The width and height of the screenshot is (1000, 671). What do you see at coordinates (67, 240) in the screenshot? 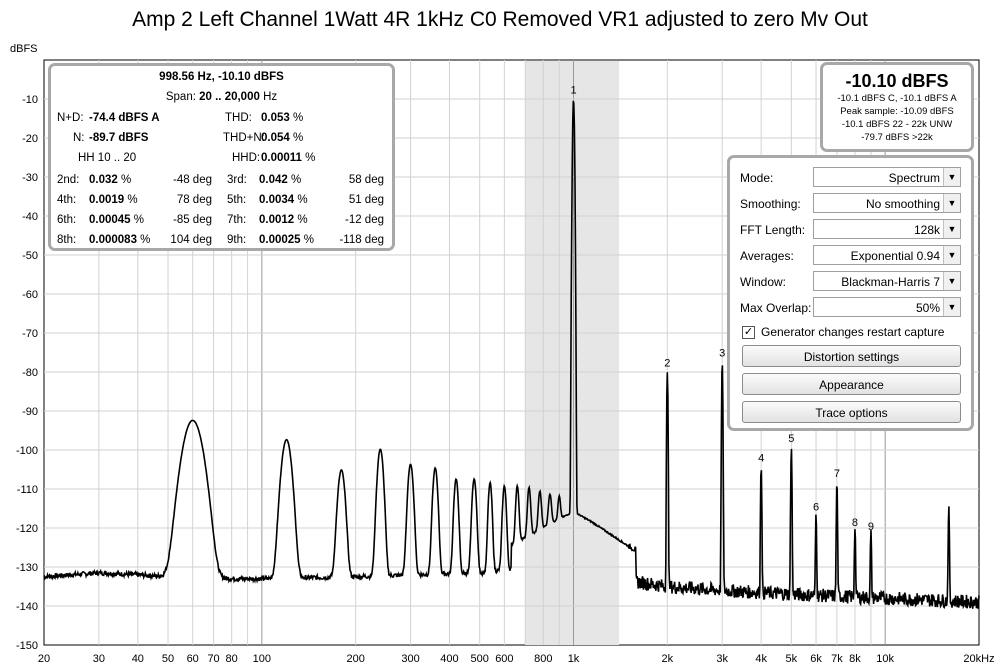
I see `harmonic-label: 8th:` at bounding box center [67, 240].